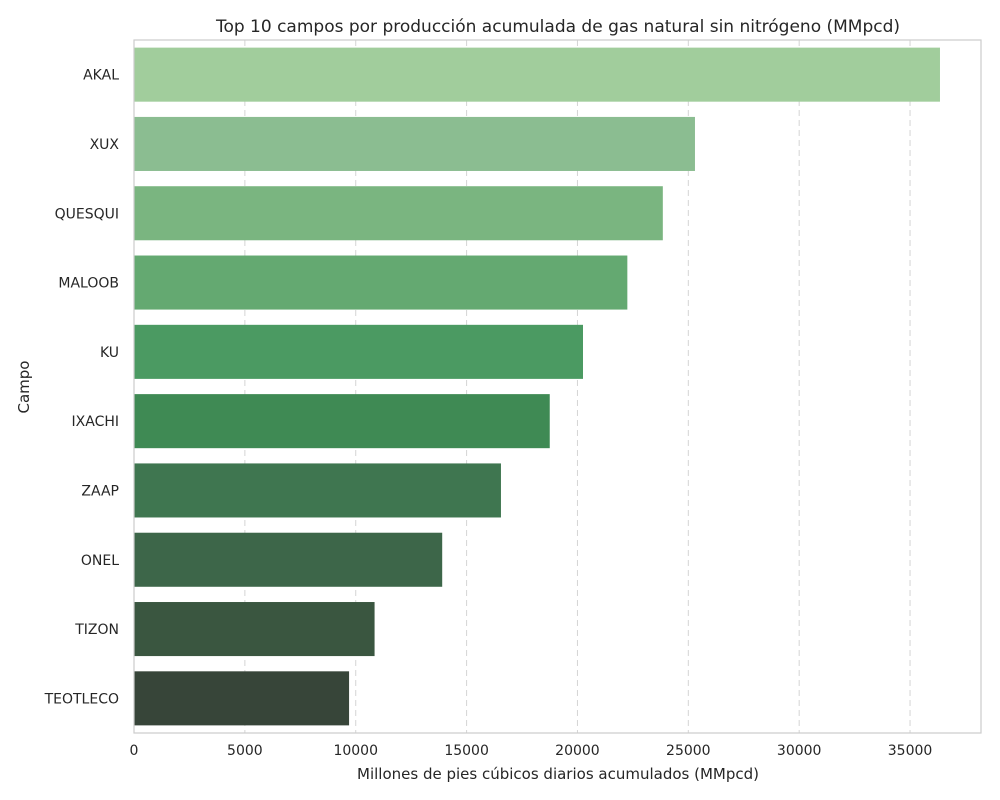 The width and height of the screenshot is (1000, 800). I want to click on bar-zaap, so click(317, 490).